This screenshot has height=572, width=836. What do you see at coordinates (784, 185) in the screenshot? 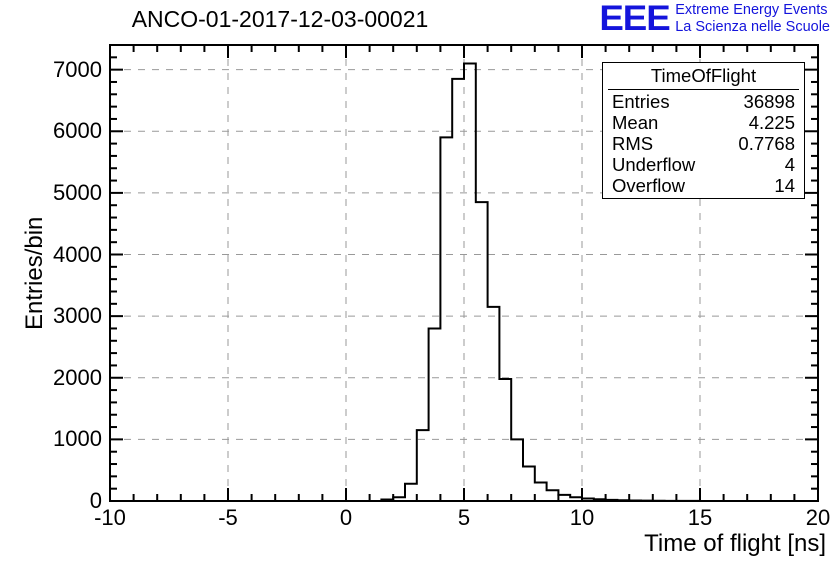
I see `stats-row-value: 14` at bounding box center [784, 185].